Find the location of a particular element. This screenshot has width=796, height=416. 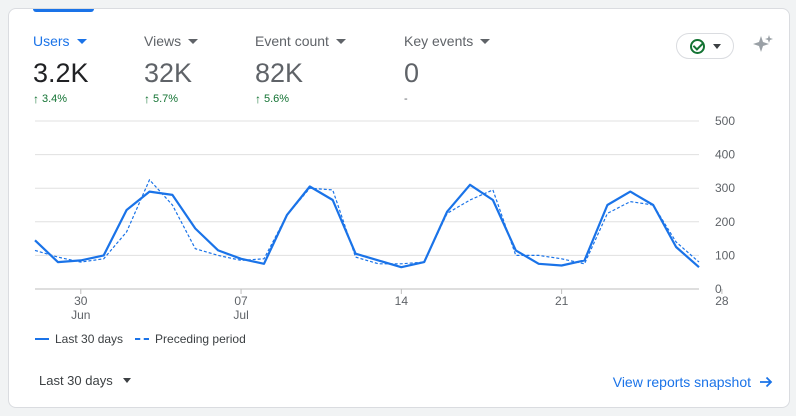

metric-change-text: 3.4% is located at coordinates (55, 99).